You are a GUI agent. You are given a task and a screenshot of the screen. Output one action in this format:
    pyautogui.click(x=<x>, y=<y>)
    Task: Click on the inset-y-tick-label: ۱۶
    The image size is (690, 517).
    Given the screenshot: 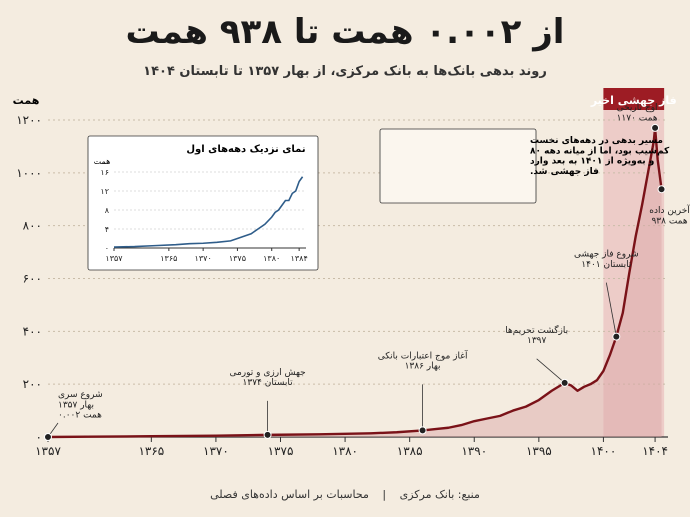 What is the action you would take?
    pyautogui.click(x=104, y=172)
    